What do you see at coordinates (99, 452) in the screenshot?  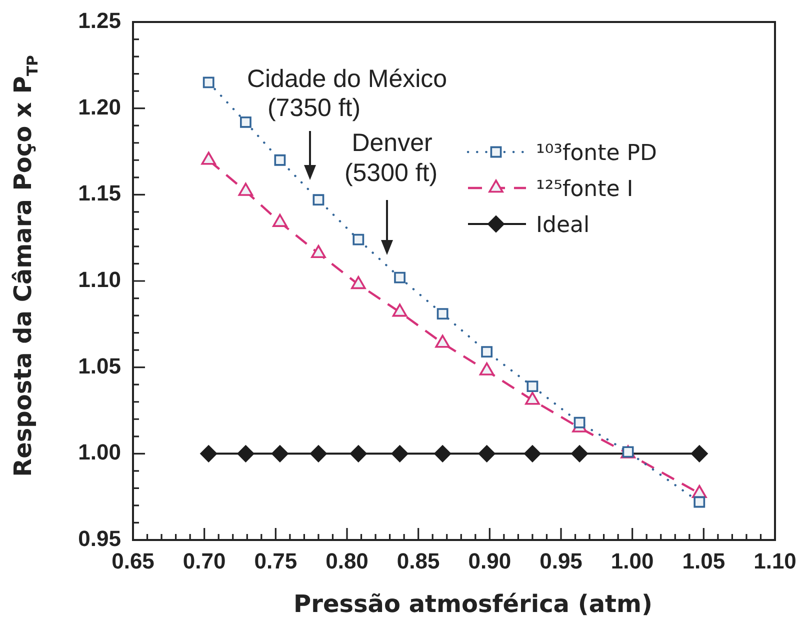 I see `y-tick-label: 1.00` at bounding box center [99, 452].